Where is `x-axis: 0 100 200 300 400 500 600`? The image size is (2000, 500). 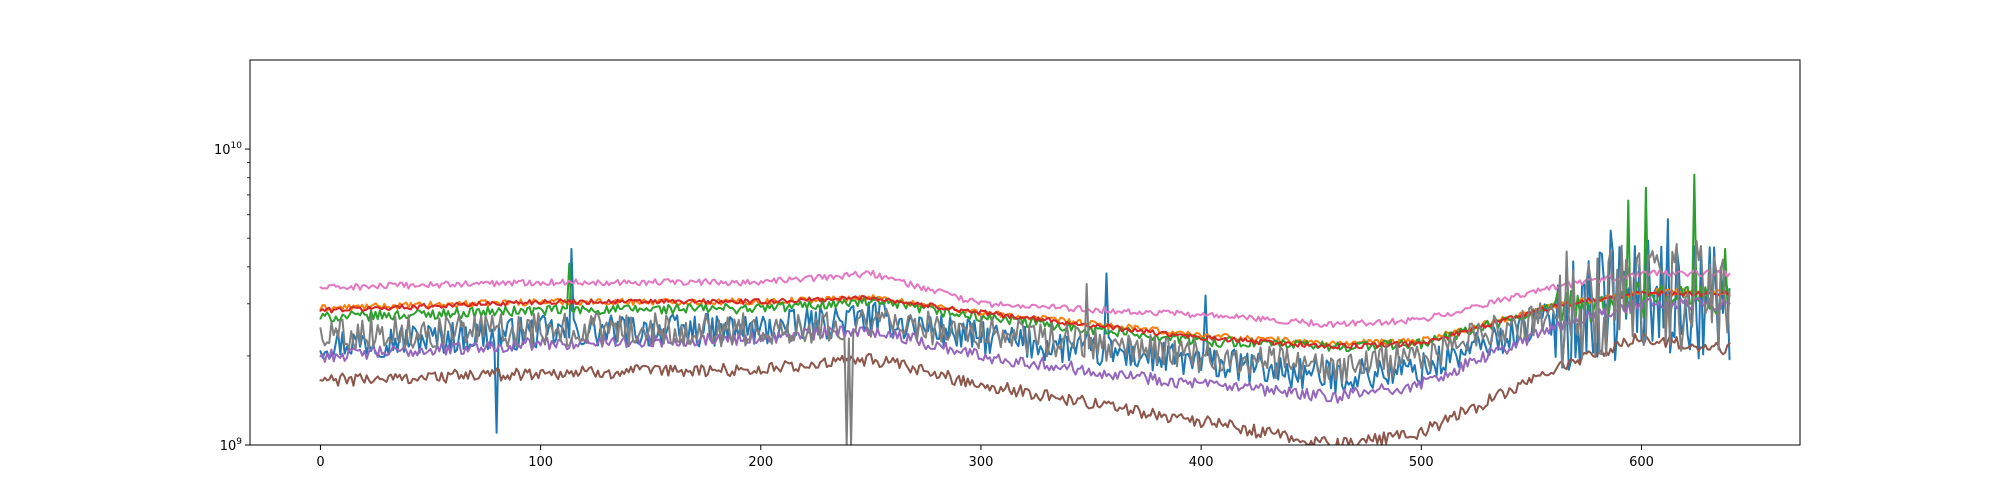
x-axis: 0 100 200 300 400 500 600 is located at coordinates (985, 457).